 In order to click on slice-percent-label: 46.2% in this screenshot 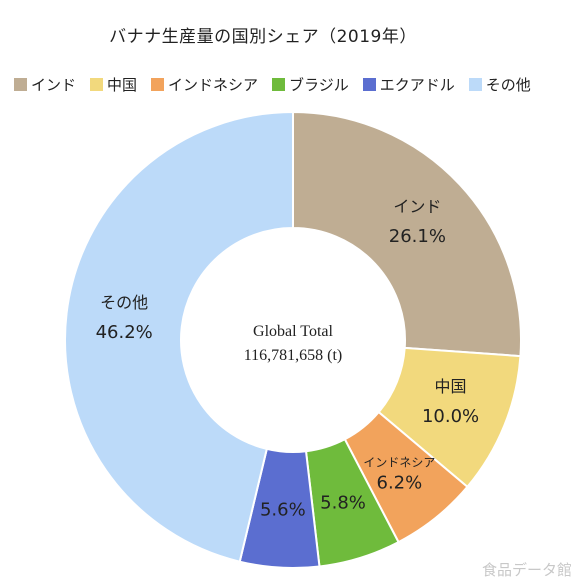, I will do `click(124, 332)`.